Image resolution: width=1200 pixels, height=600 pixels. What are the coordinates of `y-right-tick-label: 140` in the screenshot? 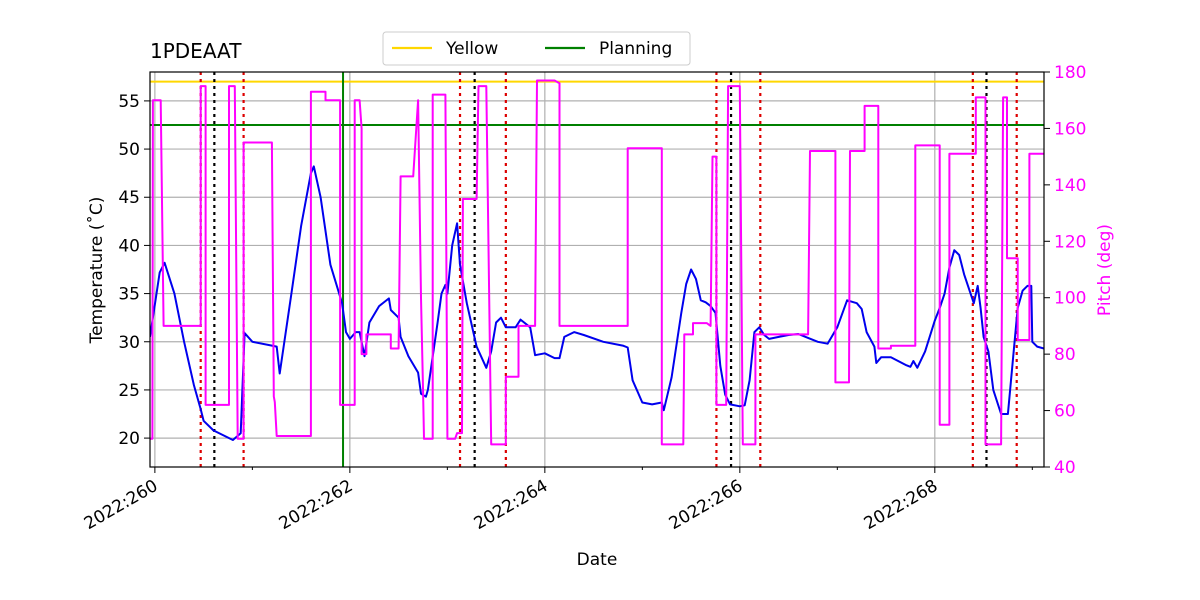 It's located at (1070, 186).